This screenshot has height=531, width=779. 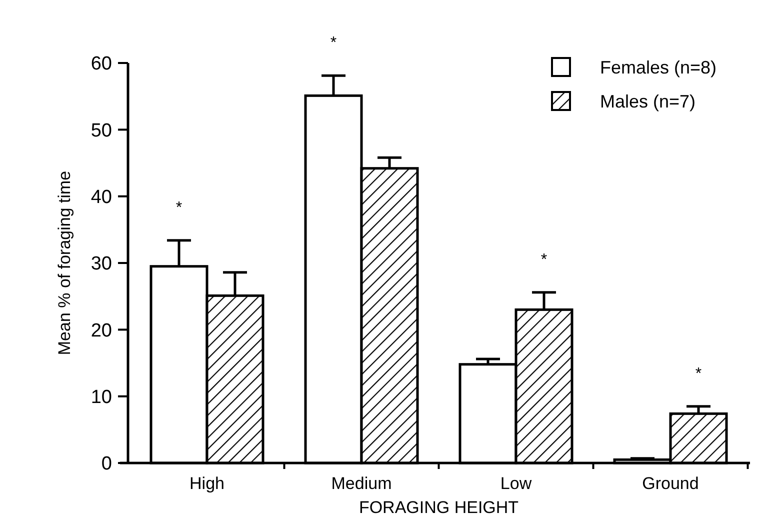 What do you see at coordinates (101, 64) in the screenshot?
I see `y-tick-label: 60` at bounding box center [101, 64].